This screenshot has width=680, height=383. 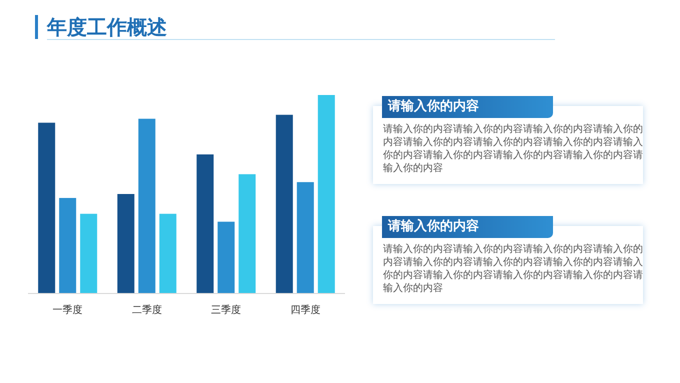 I want to click on chart-title: 年度工作概述, so click(x=106, y=27).